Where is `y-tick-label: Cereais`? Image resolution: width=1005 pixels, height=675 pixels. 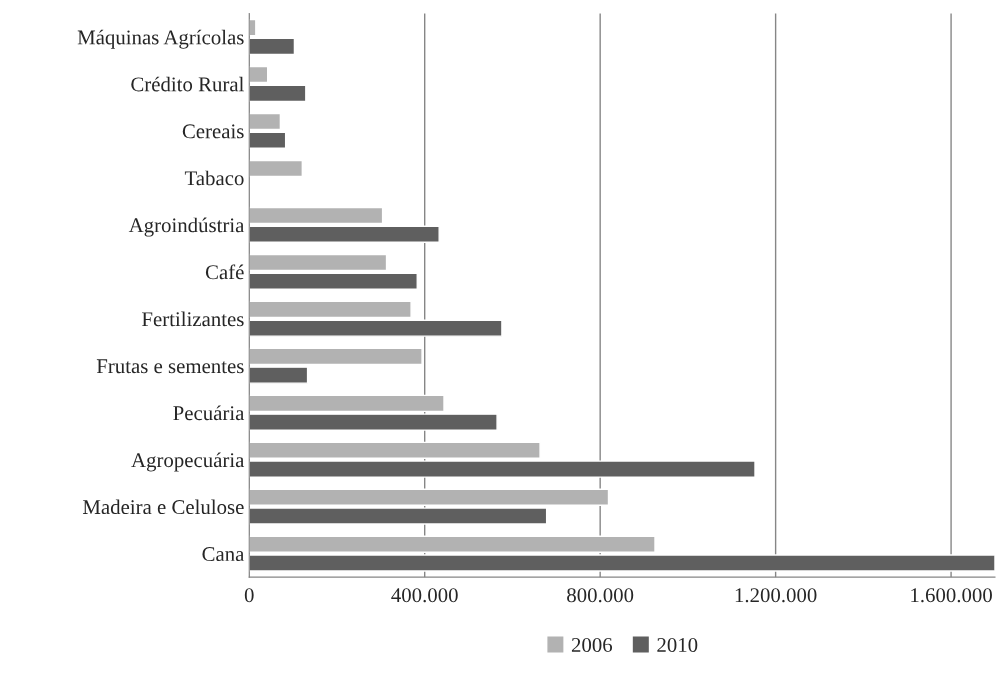 y-tick-label: Cereais is located at coordinates (213, 131).